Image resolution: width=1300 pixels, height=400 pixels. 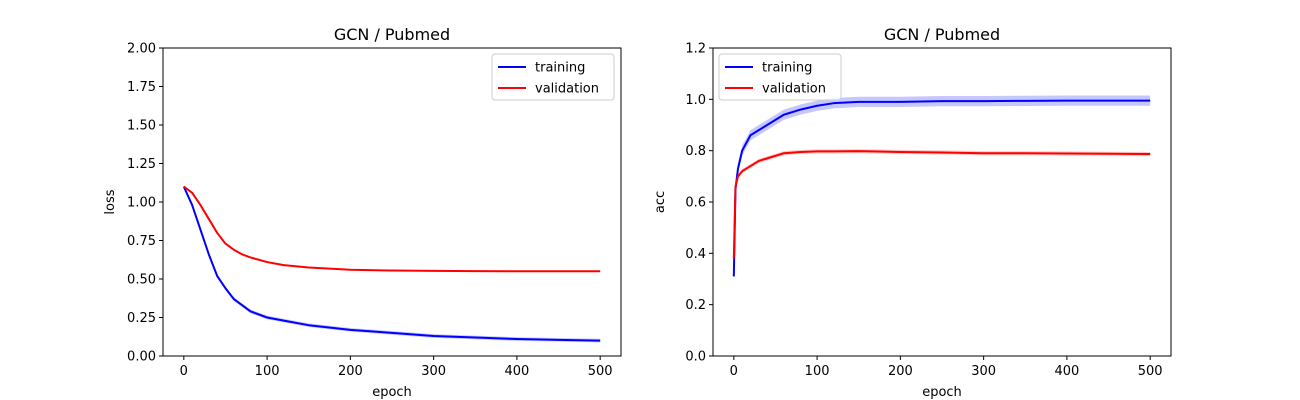 I want to click on y-axis-label: acc, so click(x=660, y=202).